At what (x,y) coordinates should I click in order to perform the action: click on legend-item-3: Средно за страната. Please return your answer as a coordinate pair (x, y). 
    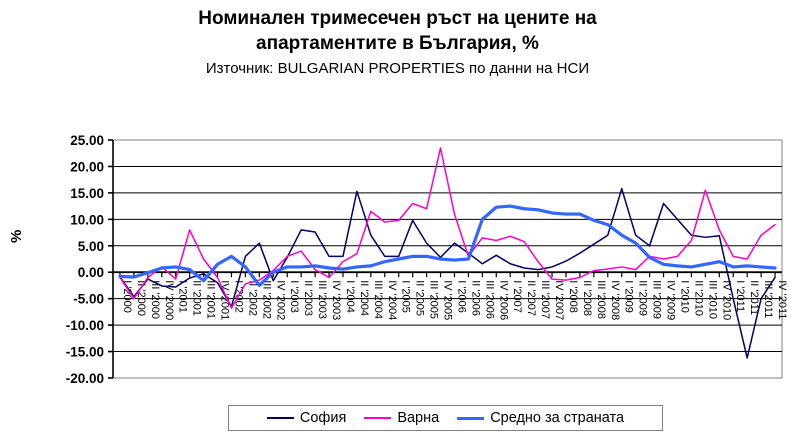
    Looking at the image, I should click on (540, 418).